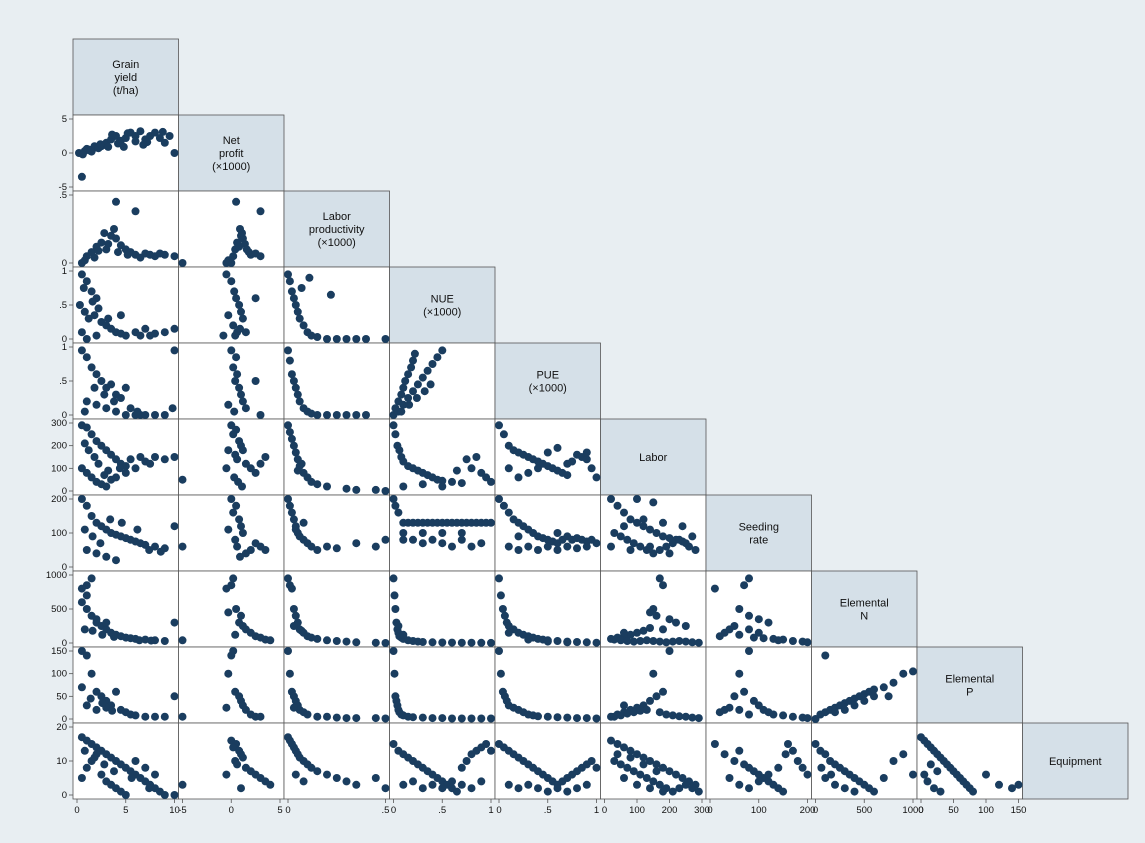  I want to click on x-tick-label: 0, so click(920, 810).